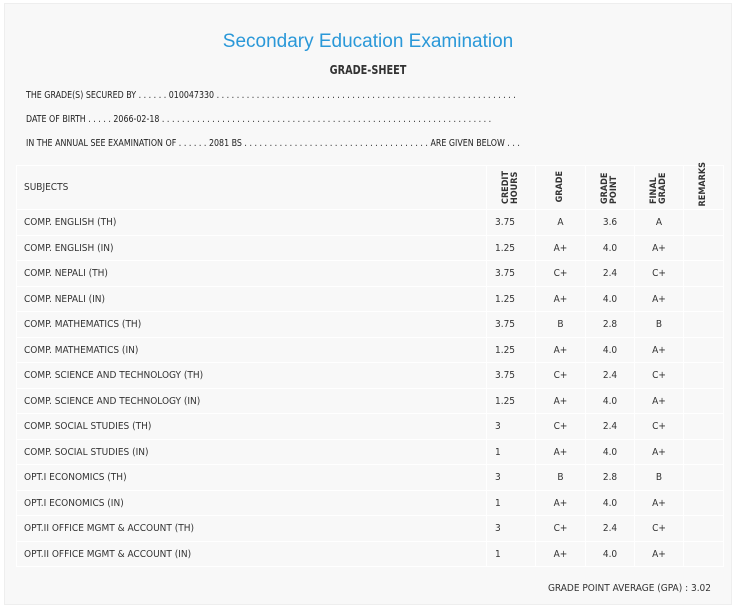 This screenshot has width=742, height=606. What do you see at coordinates (610, 222) in the screenshot?
I see `grade-point-cell: 3.6` at bounding box center [610, 222].